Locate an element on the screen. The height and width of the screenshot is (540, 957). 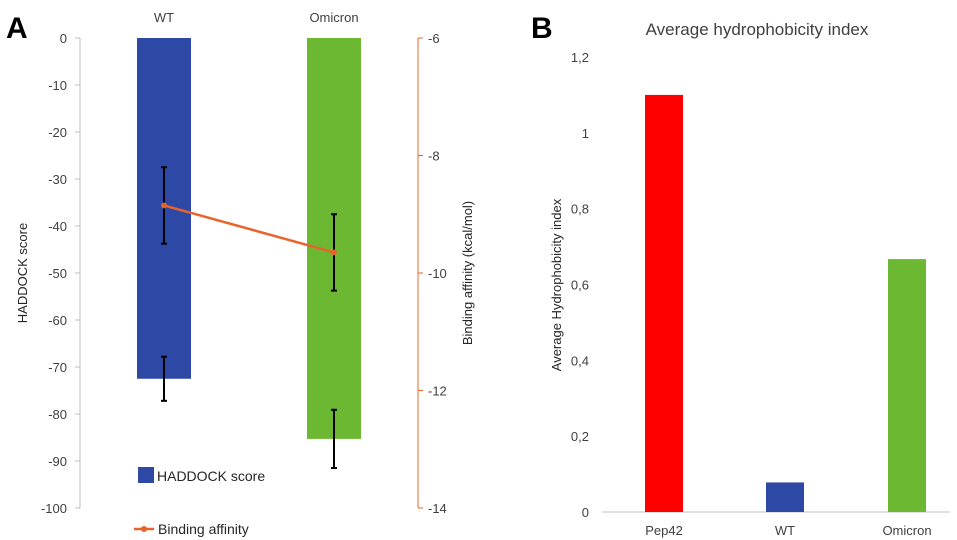
panel-letter-a: A is located at coordinates (17, 28).